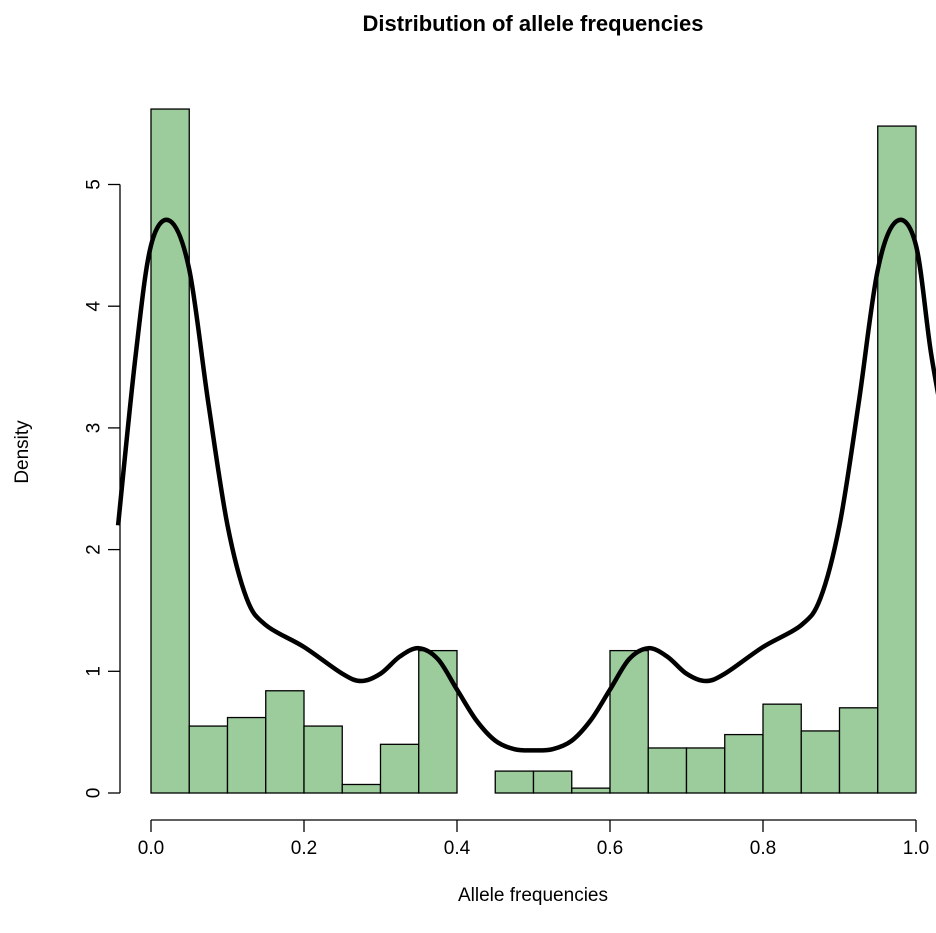  What do you see at coordinates (533, 839) in the screenshot?
I see `x-axis: 0.0 0.2 0.4 0.6 0.8 1.0` at bounding box center [533, 839].